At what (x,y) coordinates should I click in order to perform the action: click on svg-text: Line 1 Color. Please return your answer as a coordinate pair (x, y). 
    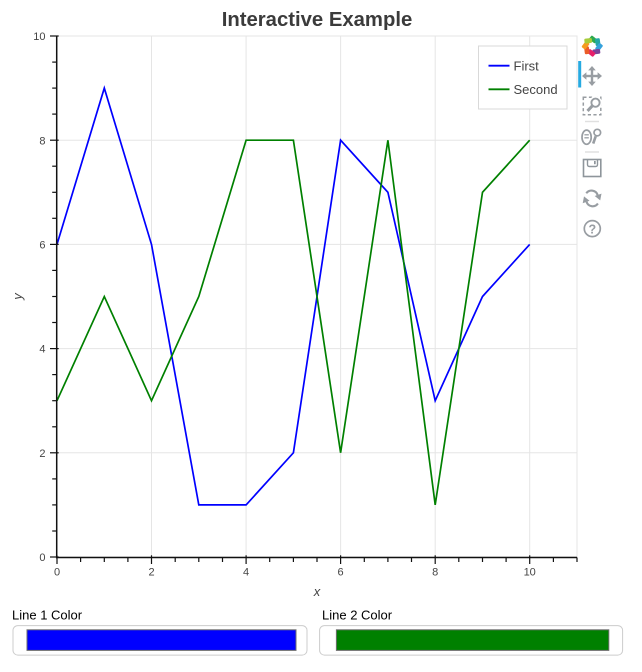
    Looking at the image, I should click on (47, 615).